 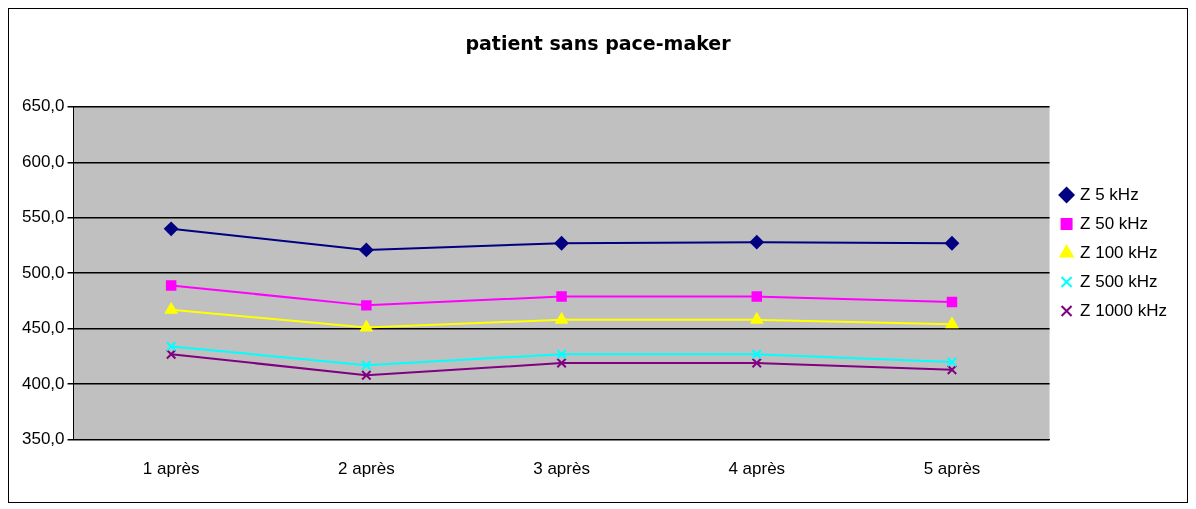 I want to click on y-tick-label: 450,0, so click(x=43, y=328).